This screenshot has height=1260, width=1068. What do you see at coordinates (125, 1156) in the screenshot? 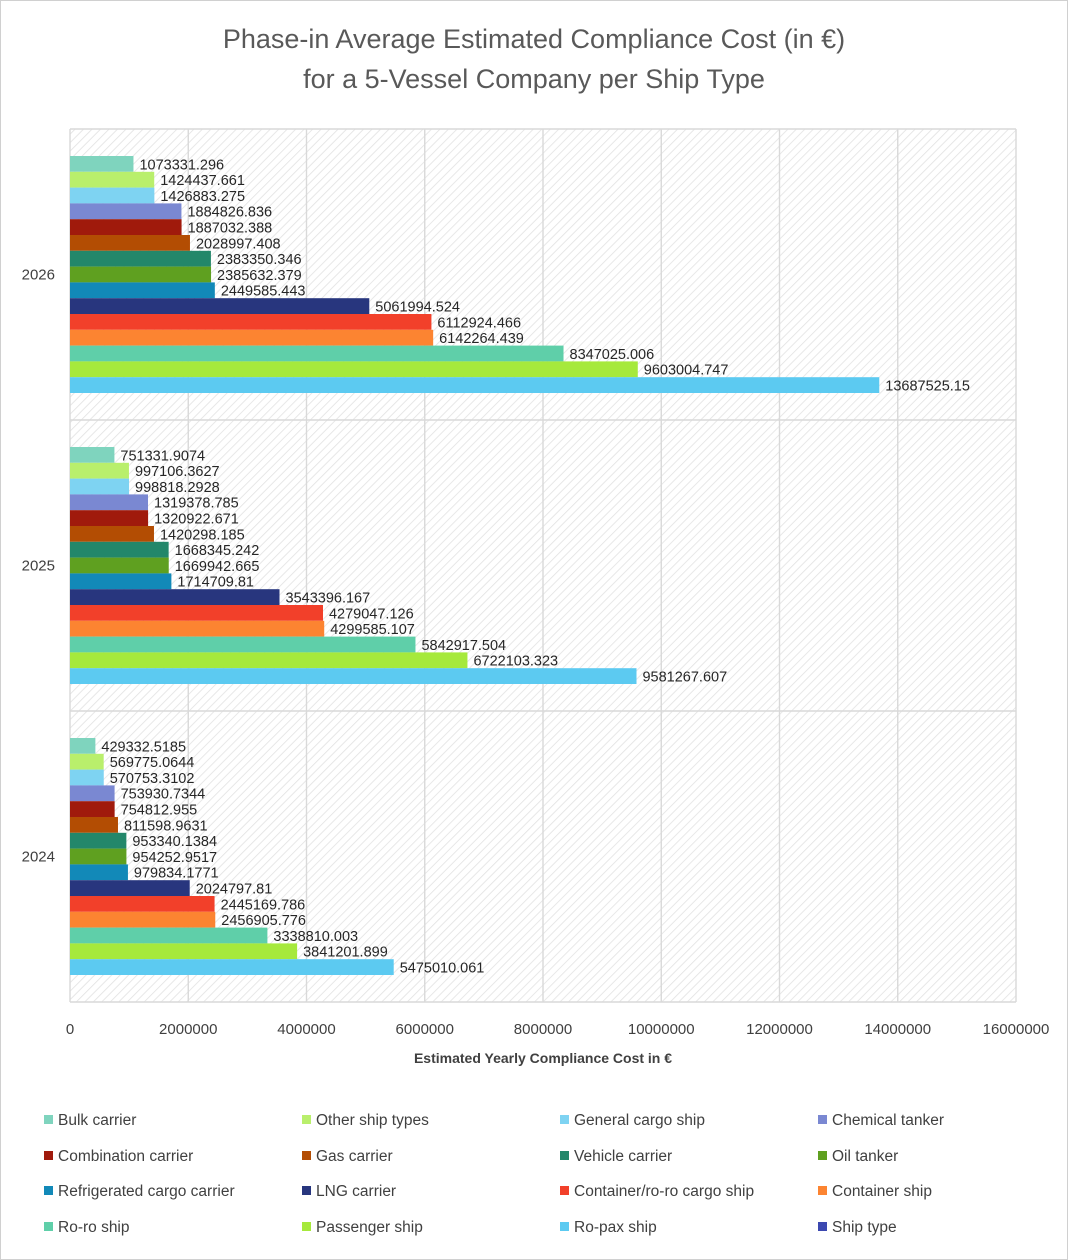
I see `legend-label: Combination carrier` at bounding box center [125, 1156].